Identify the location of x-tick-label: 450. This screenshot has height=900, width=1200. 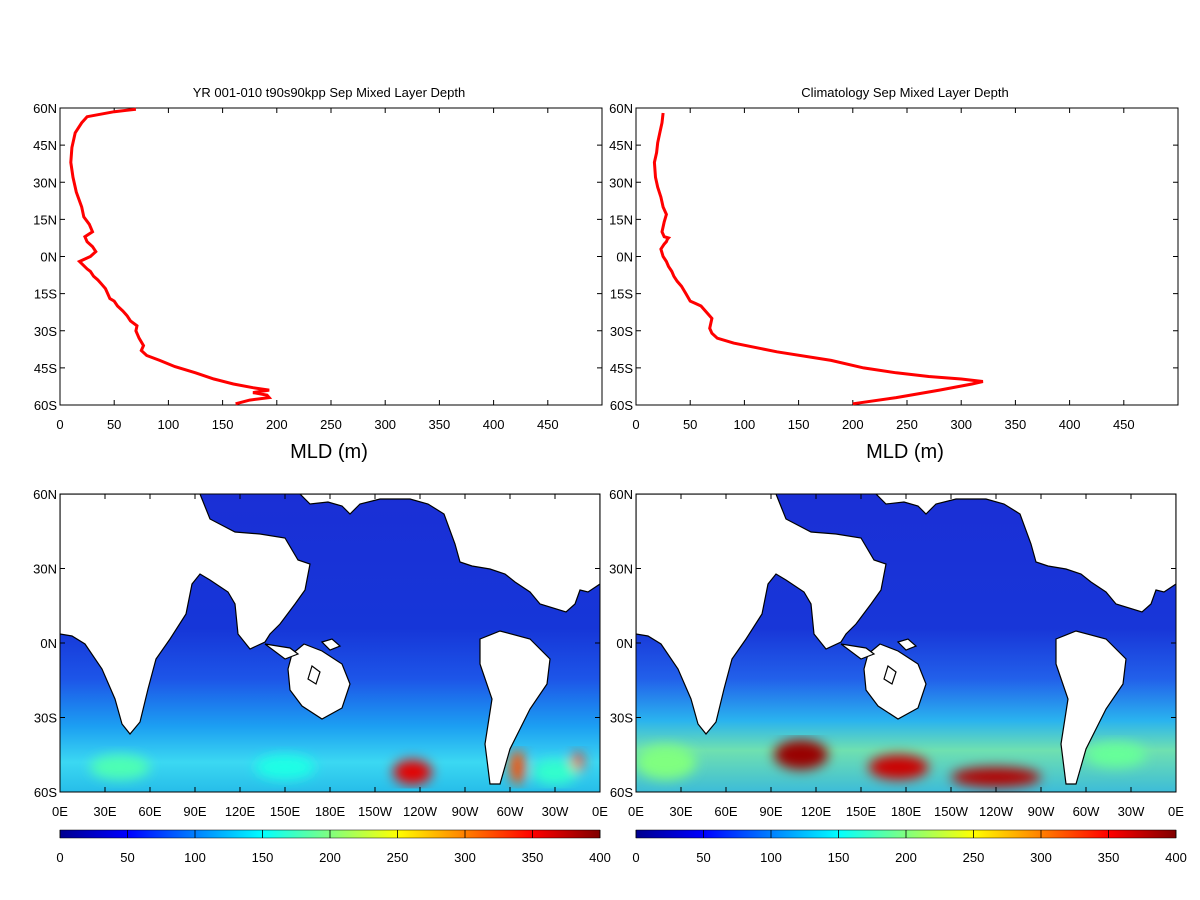
(548, 424).